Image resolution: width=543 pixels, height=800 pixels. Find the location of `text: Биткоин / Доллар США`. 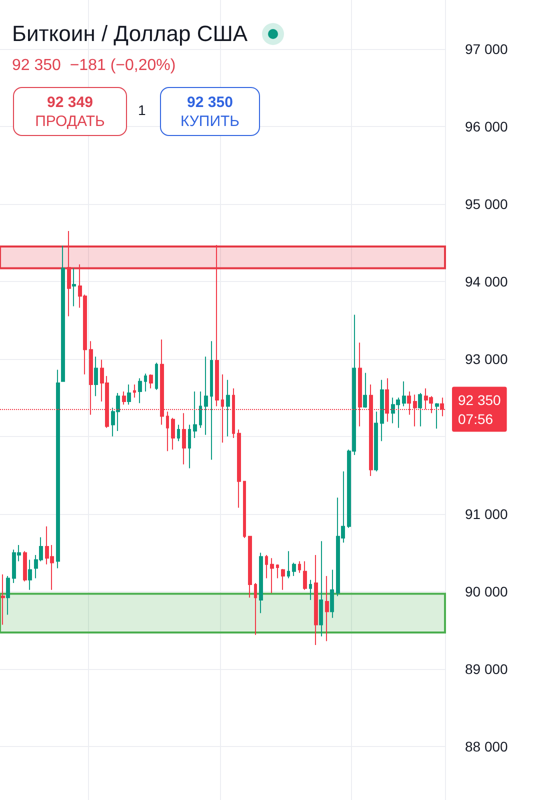

text: Биткоин / Доллар США is located at coordinates (130, 34).